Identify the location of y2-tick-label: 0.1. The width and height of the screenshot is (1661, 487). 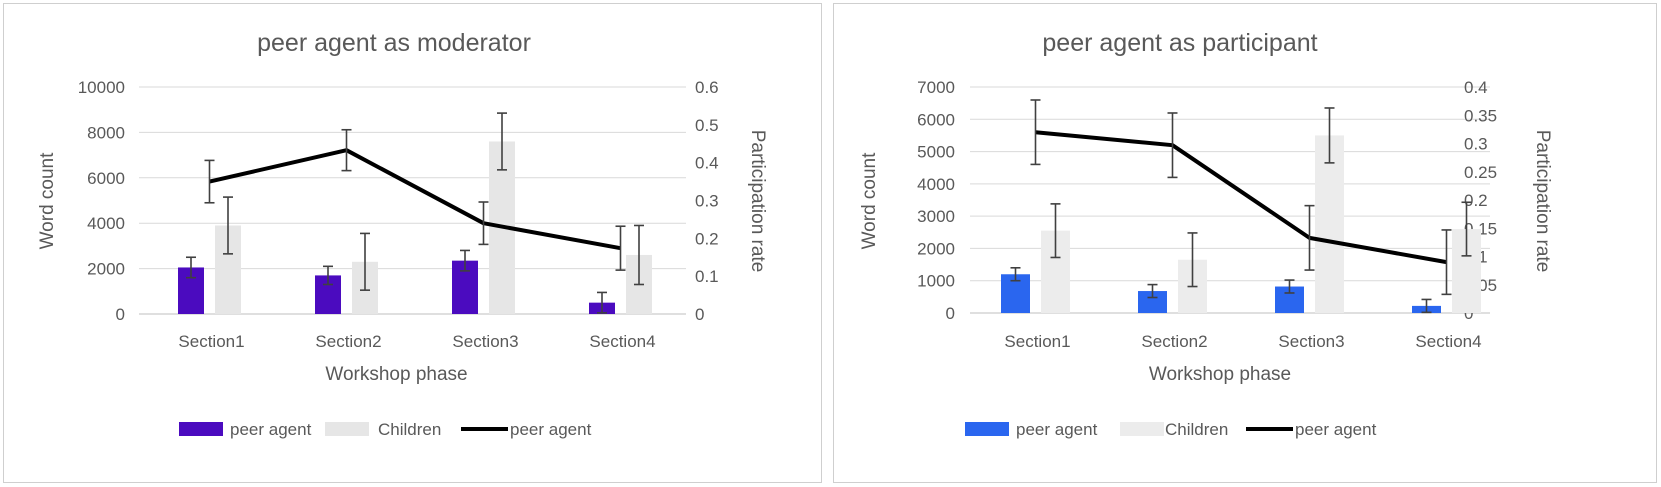
(707, 276).